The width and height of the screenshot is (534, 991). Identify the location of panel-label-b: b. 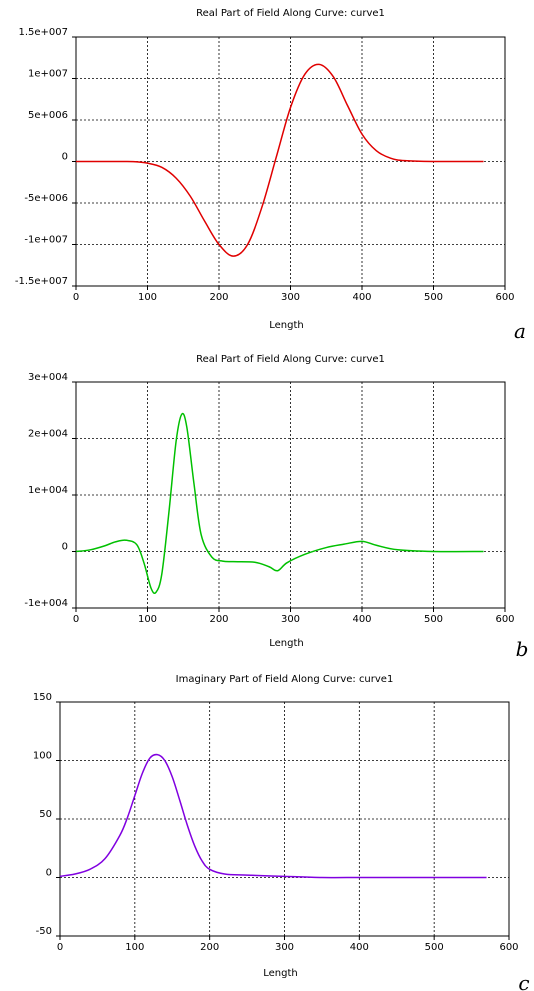
(522, 649).